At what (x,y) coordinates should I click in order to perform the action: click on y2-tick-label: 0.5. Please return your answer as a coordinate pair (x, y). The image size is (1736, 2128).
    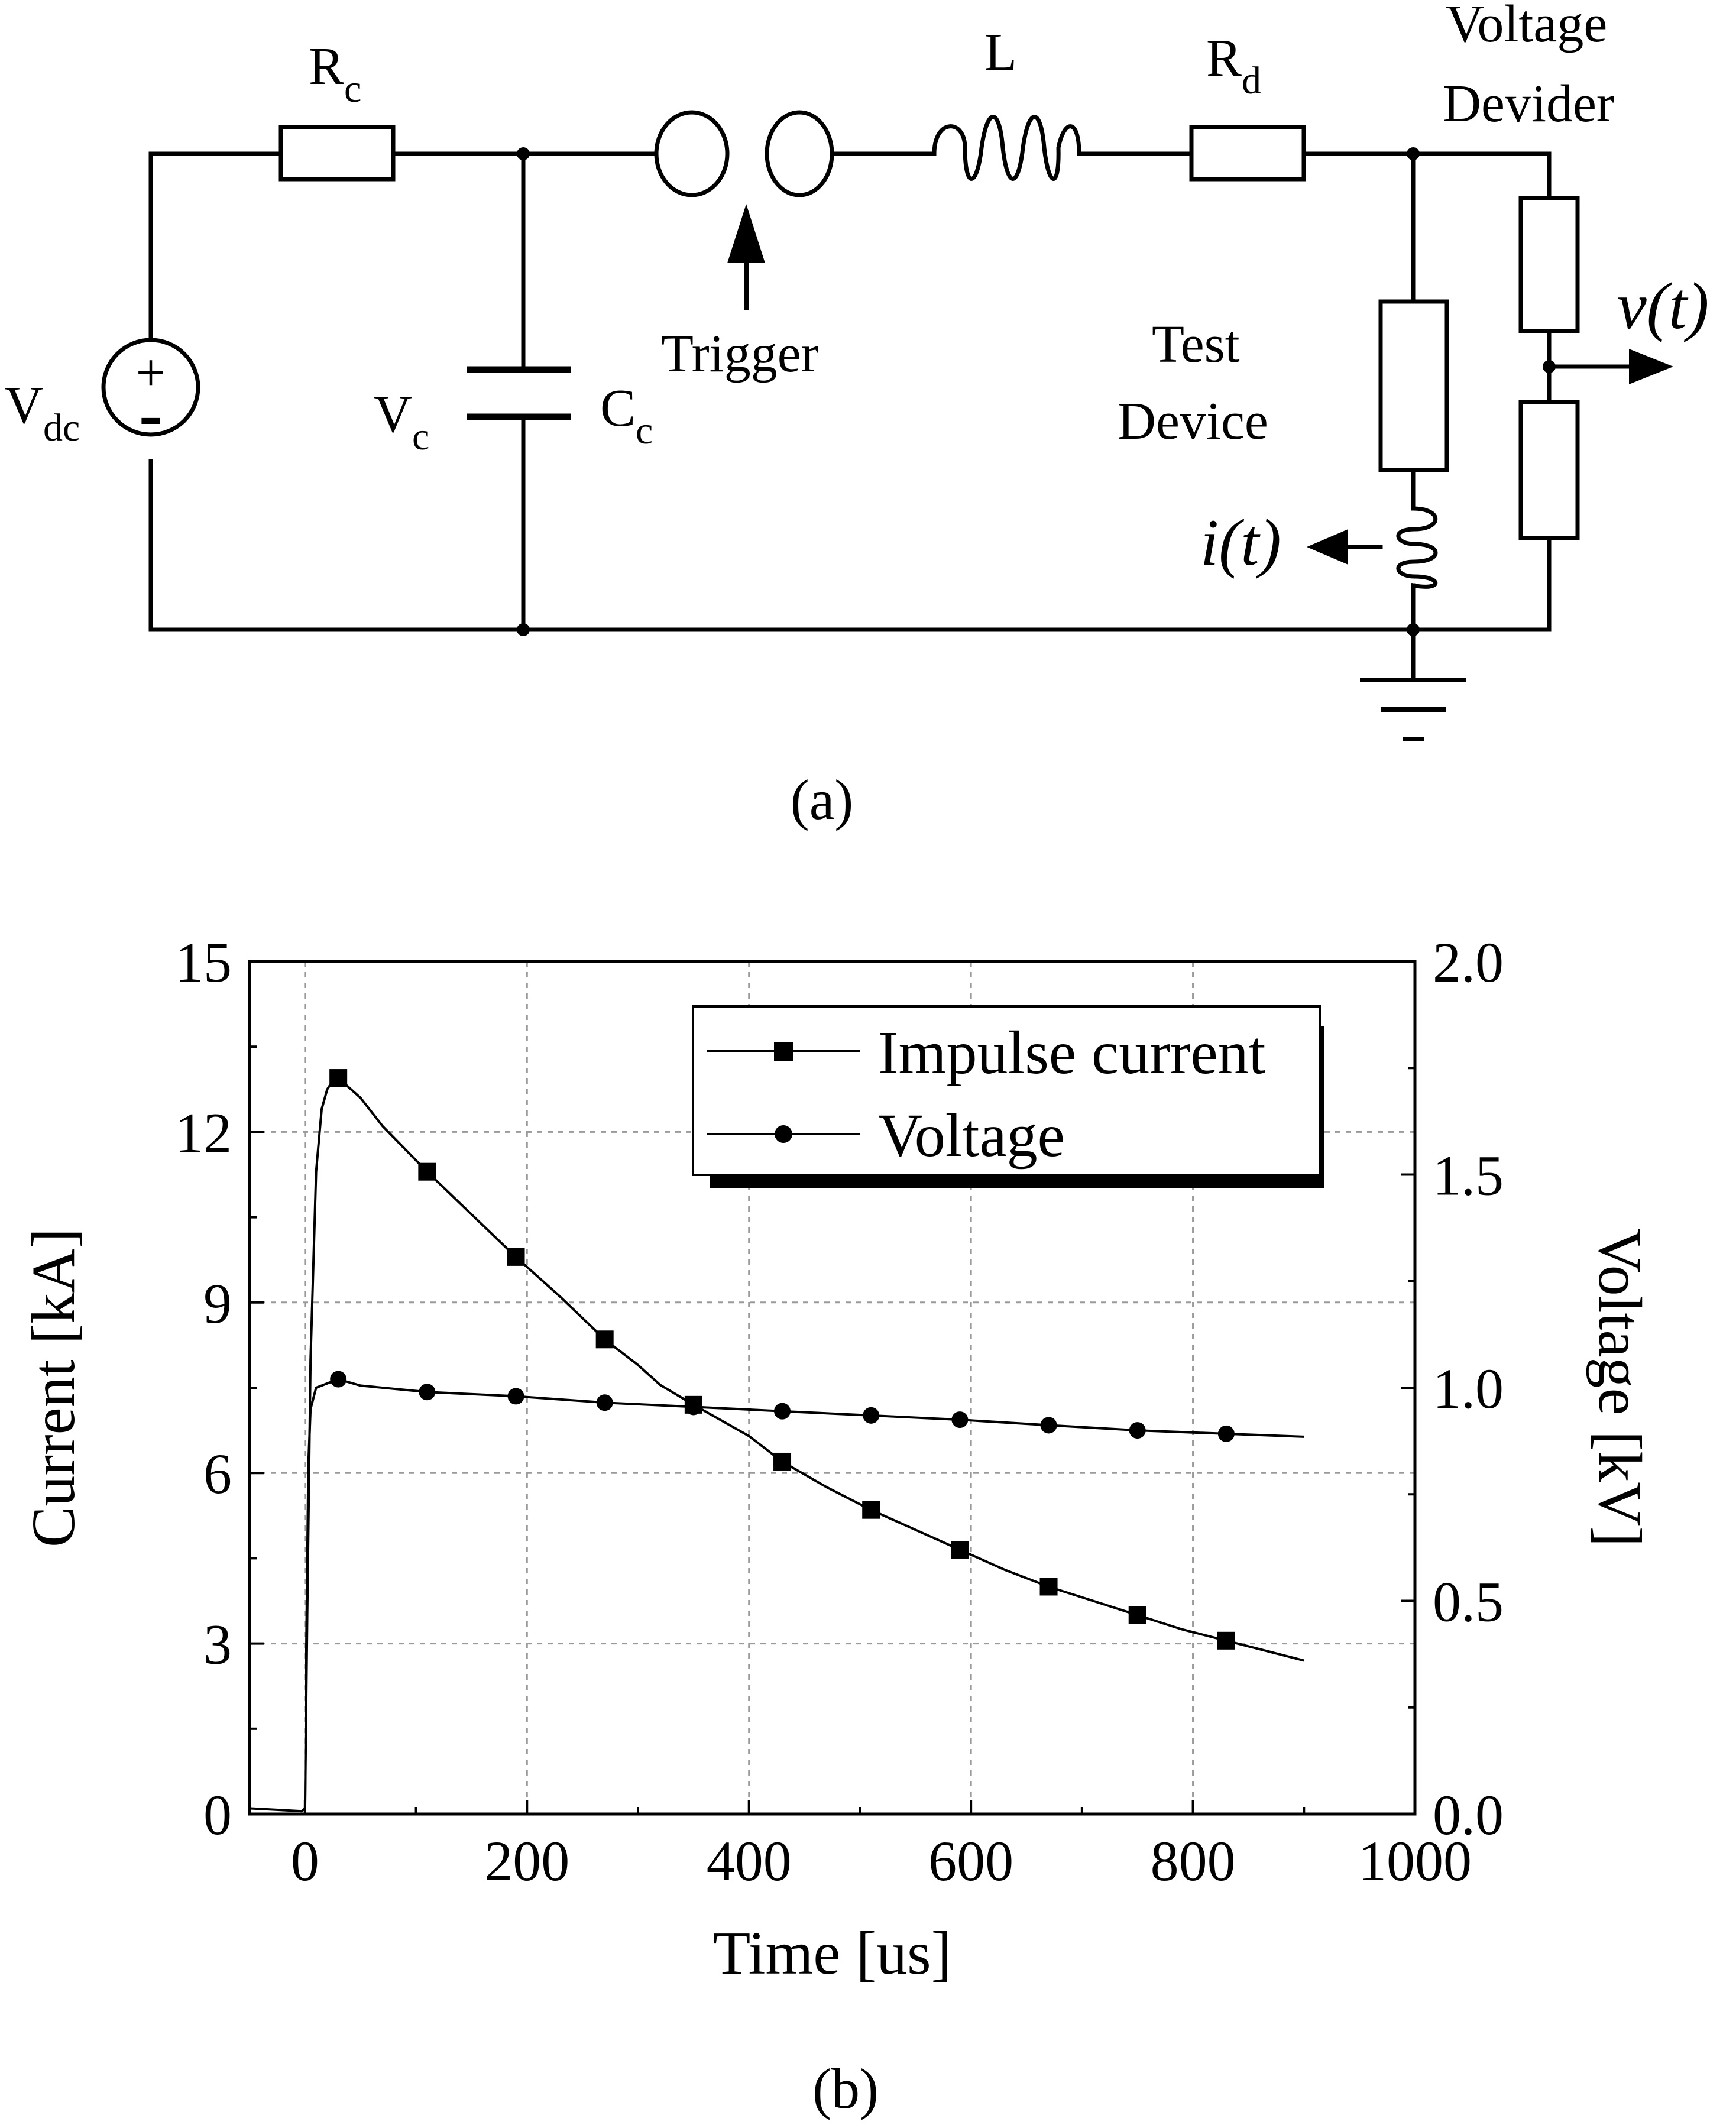
    Looking at the image, I should click on (1468, 1602).